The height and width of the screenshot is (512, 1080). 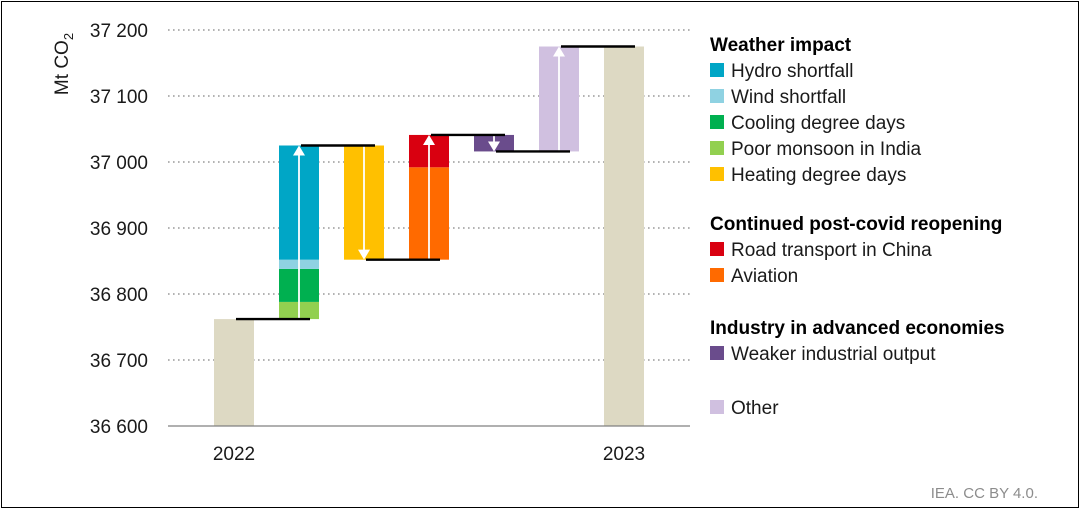 What do you see at coordinates (119, 97) in the screenshot?
I see `y-tick-label: 37 100` at bounding box center [119, 97].